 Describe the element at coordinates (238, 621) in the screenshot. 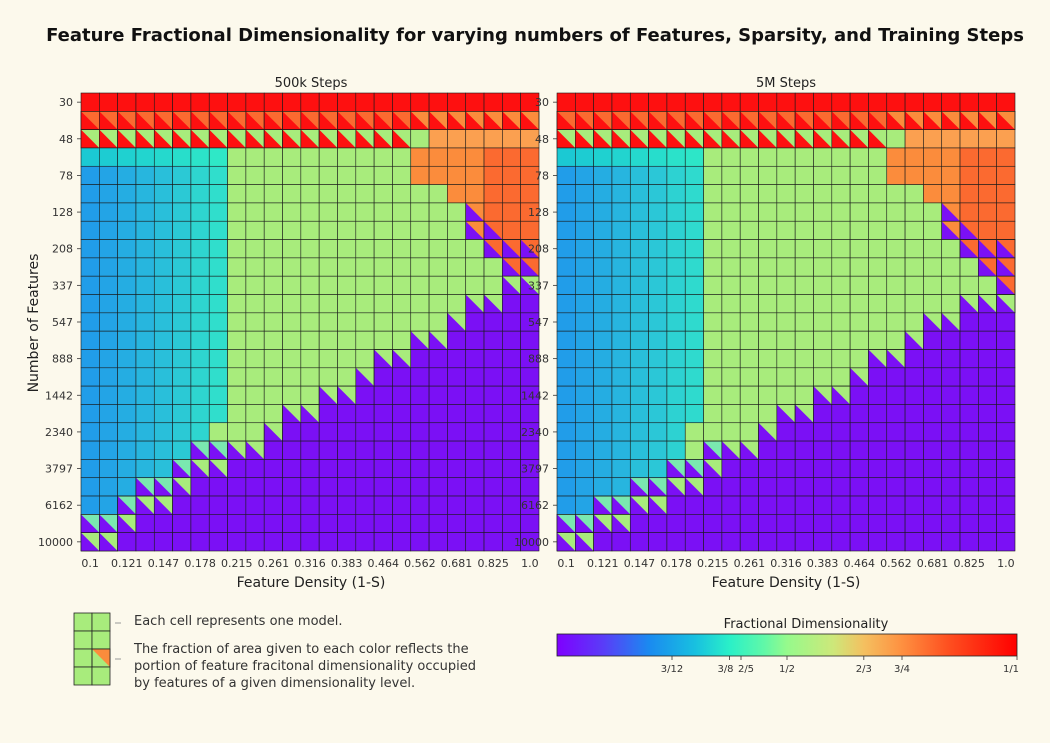

I see `legend-line-1: Each cell represents one model.` at that location.